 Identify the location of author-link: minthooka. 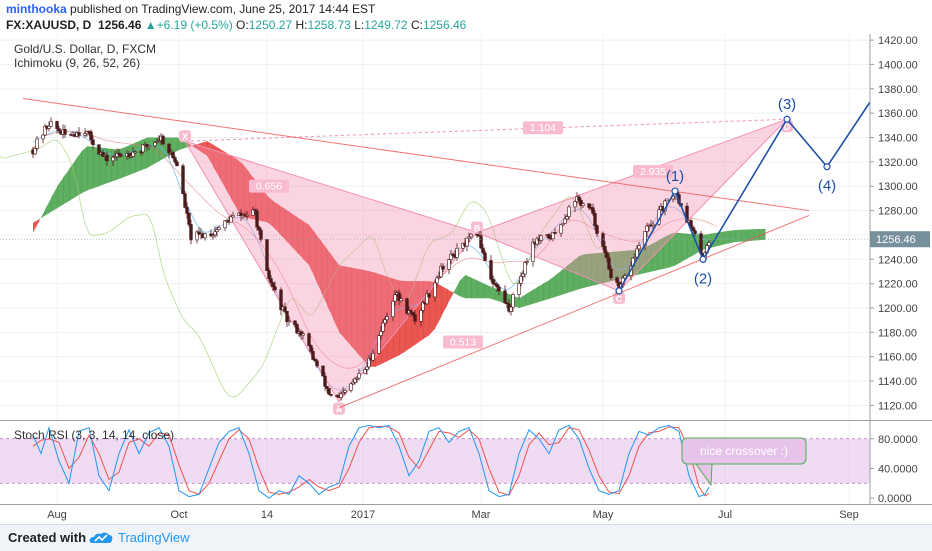
(36, 9).